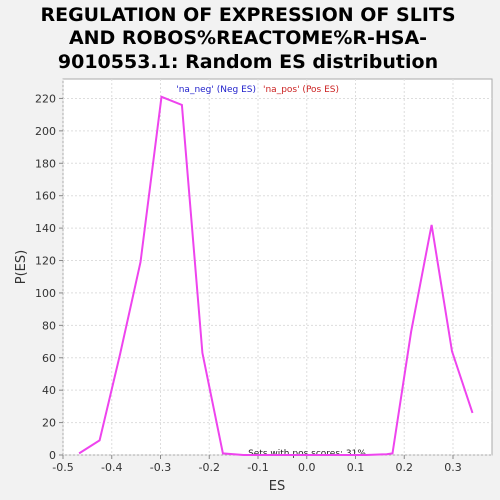 The image size is (500, 500). Describe the element at coordinates (45, 196) in the screenshot. I see `y-tick-label: 160` at that location.